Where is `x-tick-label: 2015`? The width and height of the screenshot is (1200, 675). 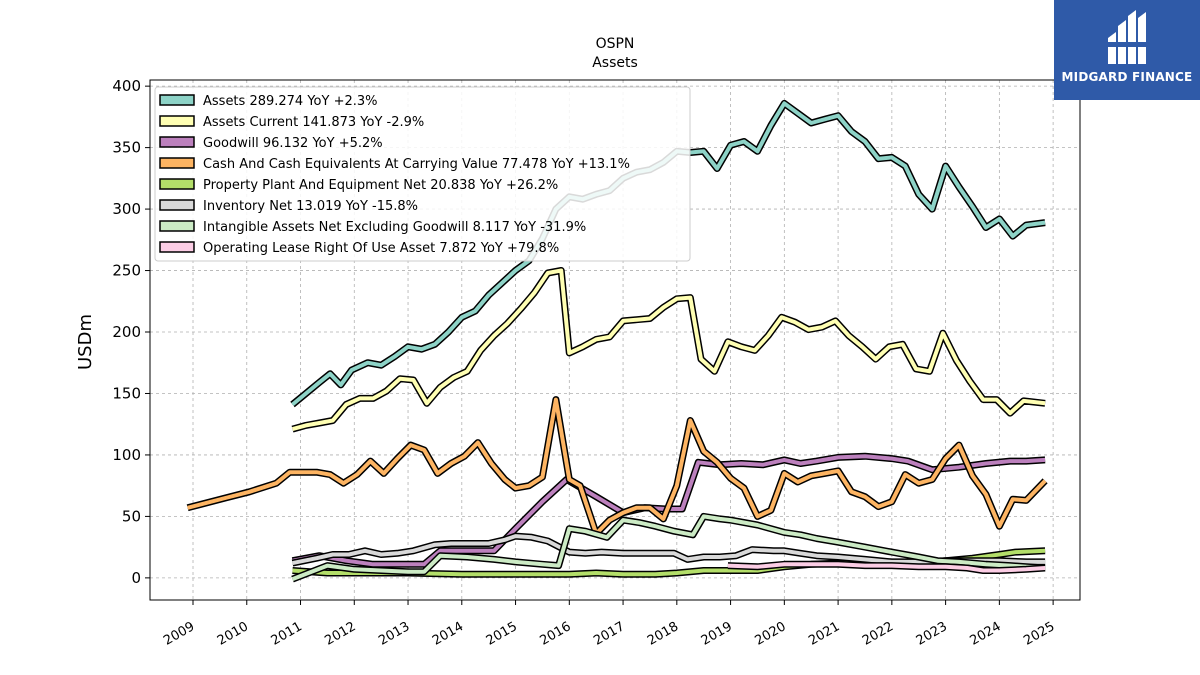 x-tick-label: 2015 is located at coordinates (502, 634).